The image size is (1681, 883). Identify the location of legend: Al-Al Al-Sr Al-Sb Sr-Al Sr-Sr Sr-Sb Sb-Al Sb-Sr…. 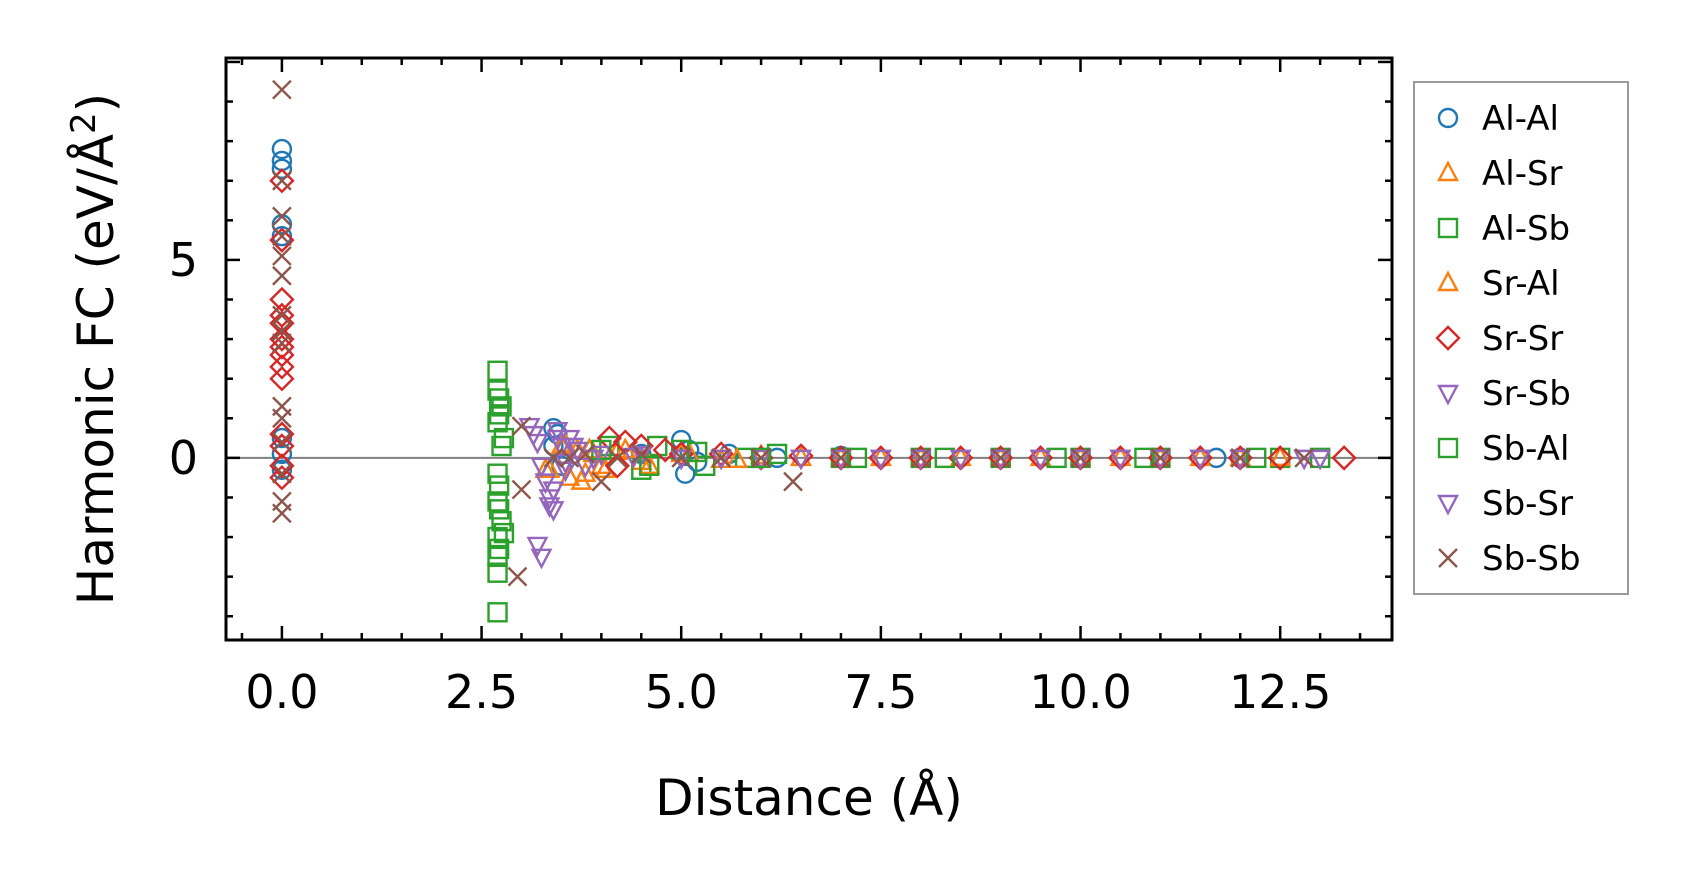
(1521, 338).